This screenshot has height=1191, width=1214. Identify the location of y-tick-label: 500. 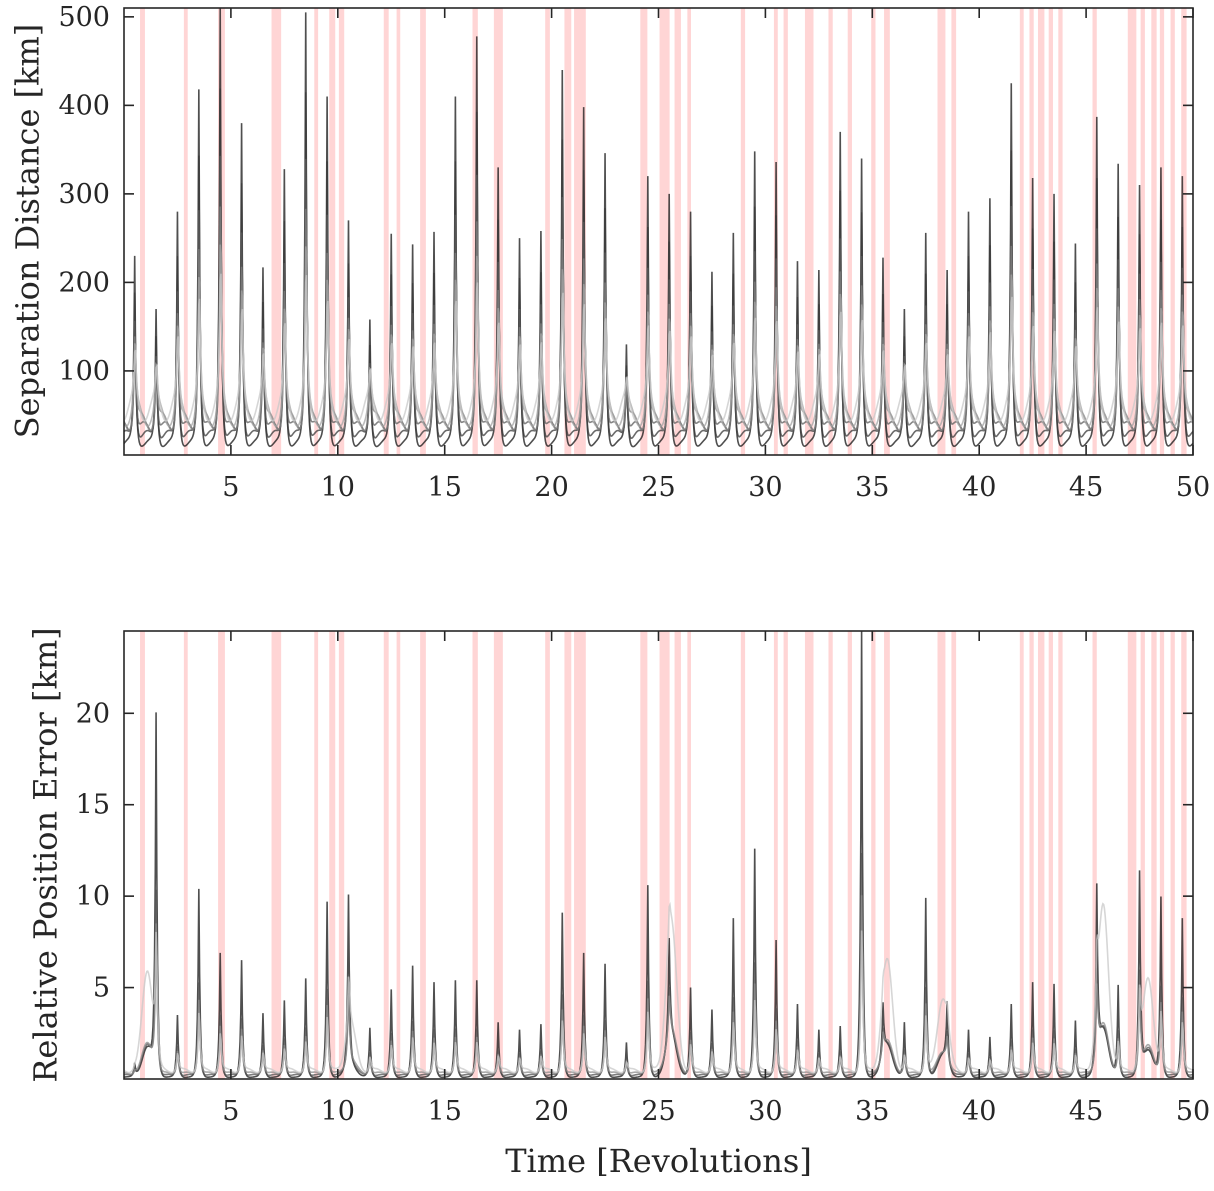
(84, 17).